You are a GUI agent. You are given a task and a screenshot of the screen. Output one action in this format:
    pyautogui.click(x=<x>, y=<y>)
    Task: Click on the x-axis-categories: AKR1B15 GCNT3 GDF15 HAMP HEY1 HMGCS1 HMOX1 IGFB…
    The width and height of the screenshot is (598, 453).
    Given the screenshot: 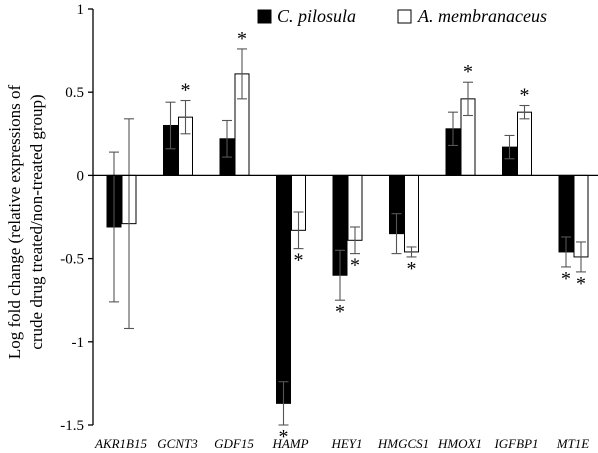 What is the action you would take?
    pyautogui.click(x=341, y=443)
    